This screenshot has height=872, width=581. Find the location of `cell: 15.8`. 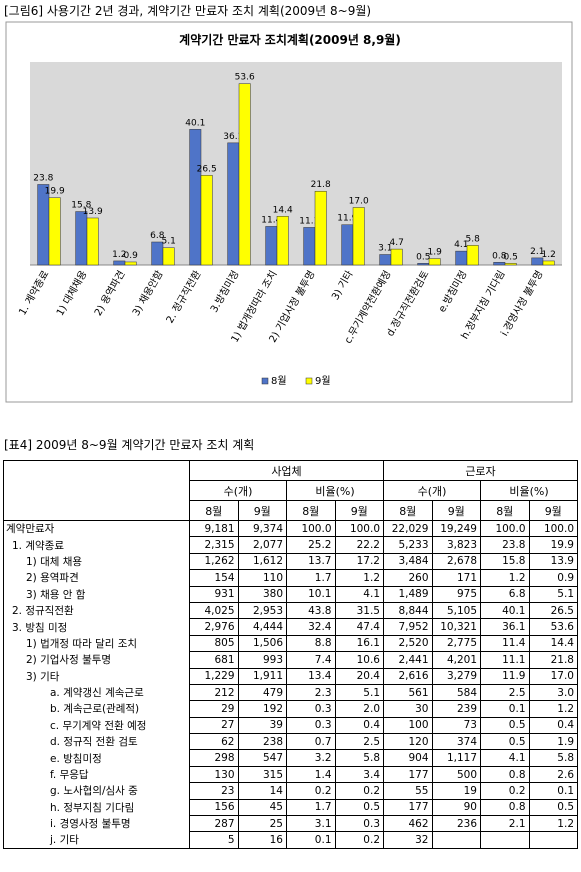

cell: 15.8 is located at coordinates (505, 561).